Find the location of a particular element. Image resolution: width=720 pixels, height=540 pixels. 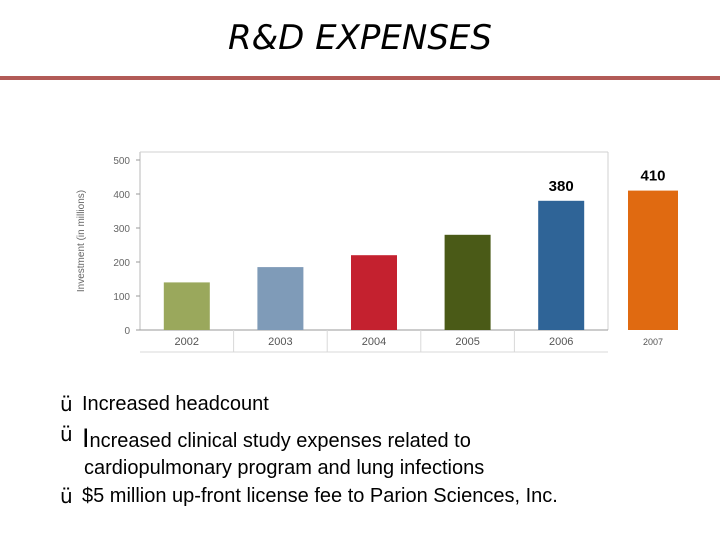

y-axis-label: Investment (in millions) is located at coordinates (81, 241).